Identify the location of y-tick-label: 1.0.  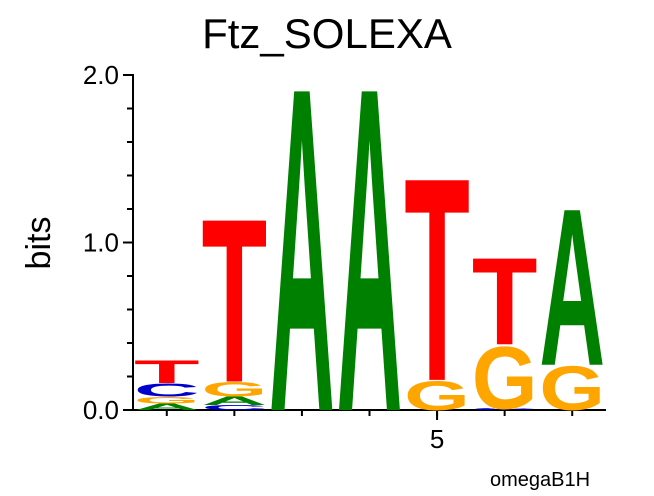
(101, 243).